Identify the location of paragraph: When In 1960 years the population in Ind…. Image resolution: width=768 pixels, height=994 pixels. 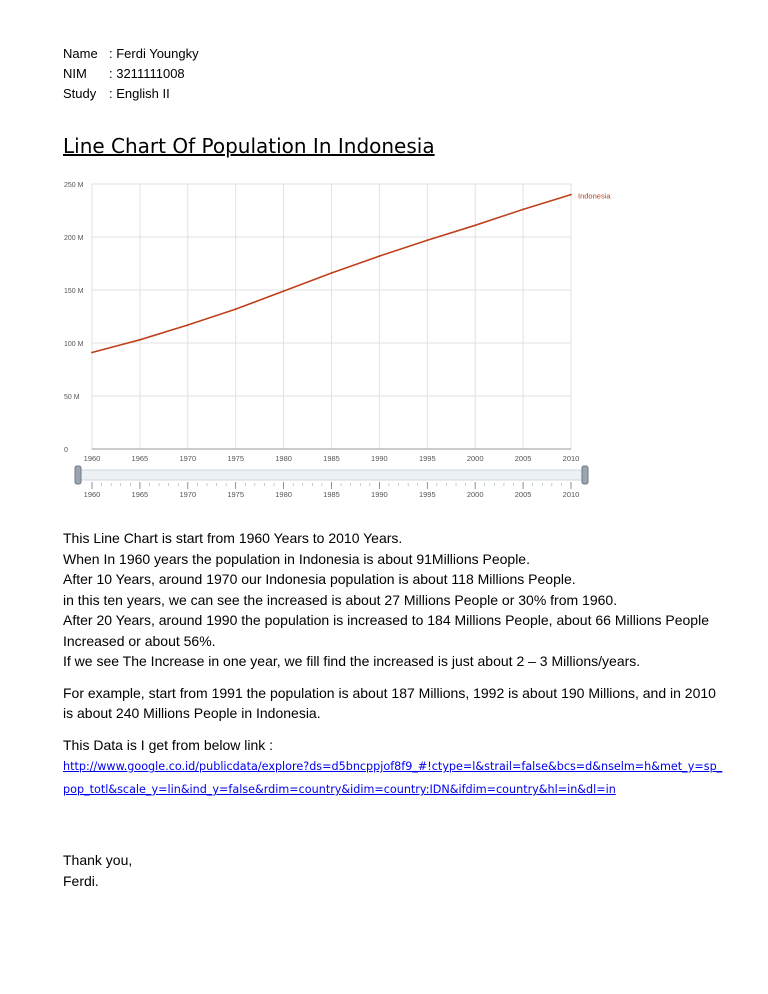
(296, 558).